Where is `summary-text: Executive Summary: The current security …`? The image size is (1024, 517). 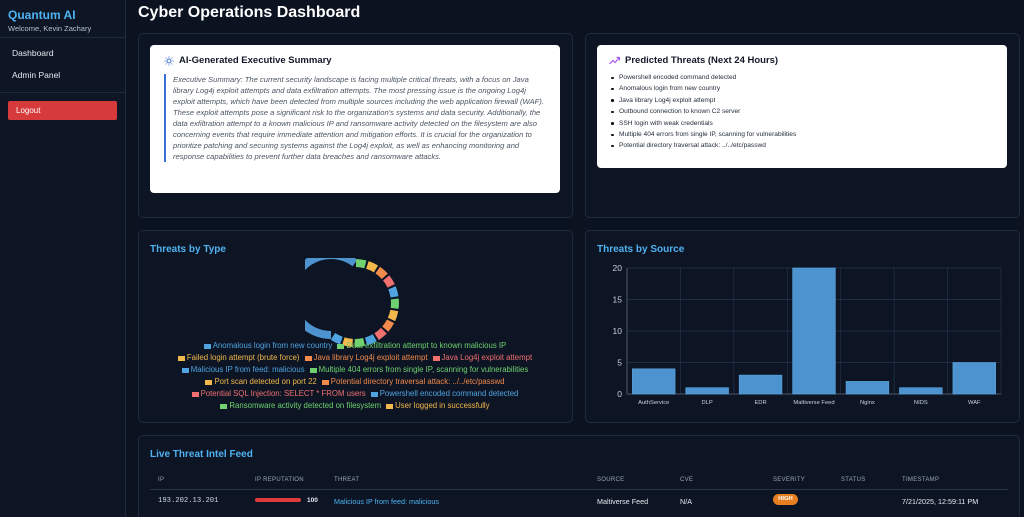
summary-text: Executive Summary: The current security … is located at coordinates (355, 118).